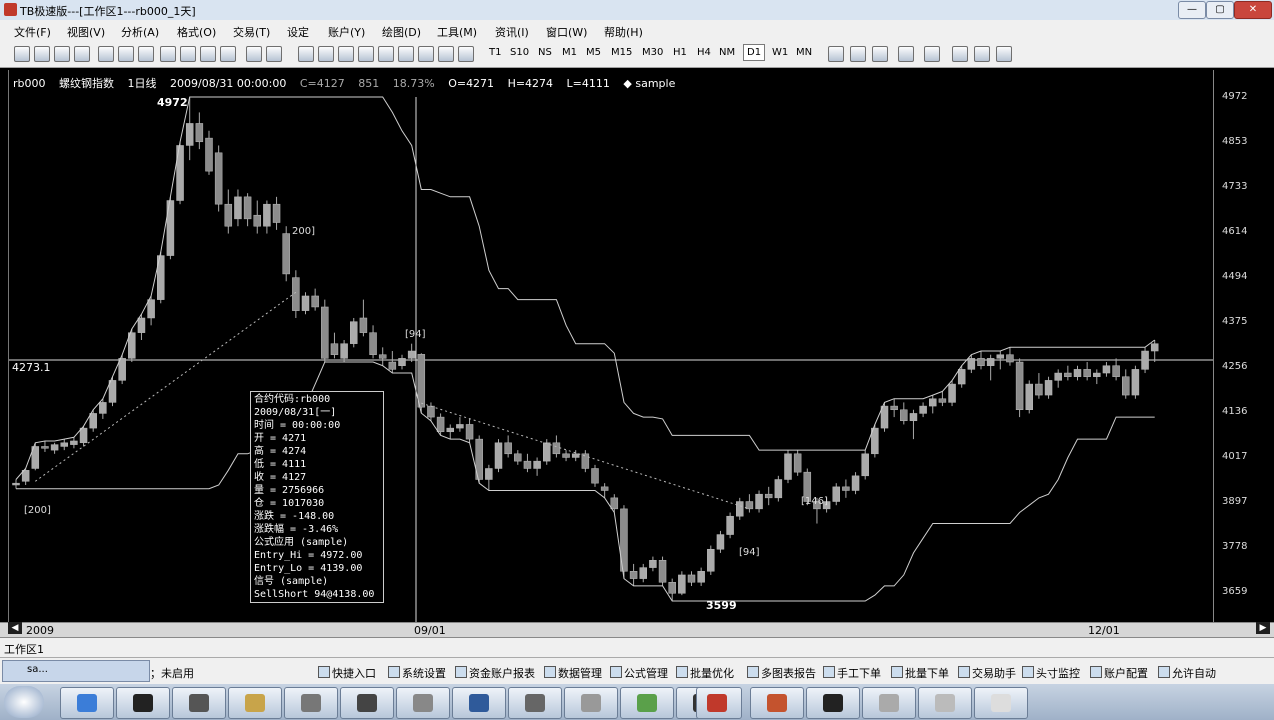 This screenshot has width=1274, height=720. What do you see at coordinates (15, 628) in the screenshot?
I see `scroll-left-icon: ◀` at bounding box center [15, 628].